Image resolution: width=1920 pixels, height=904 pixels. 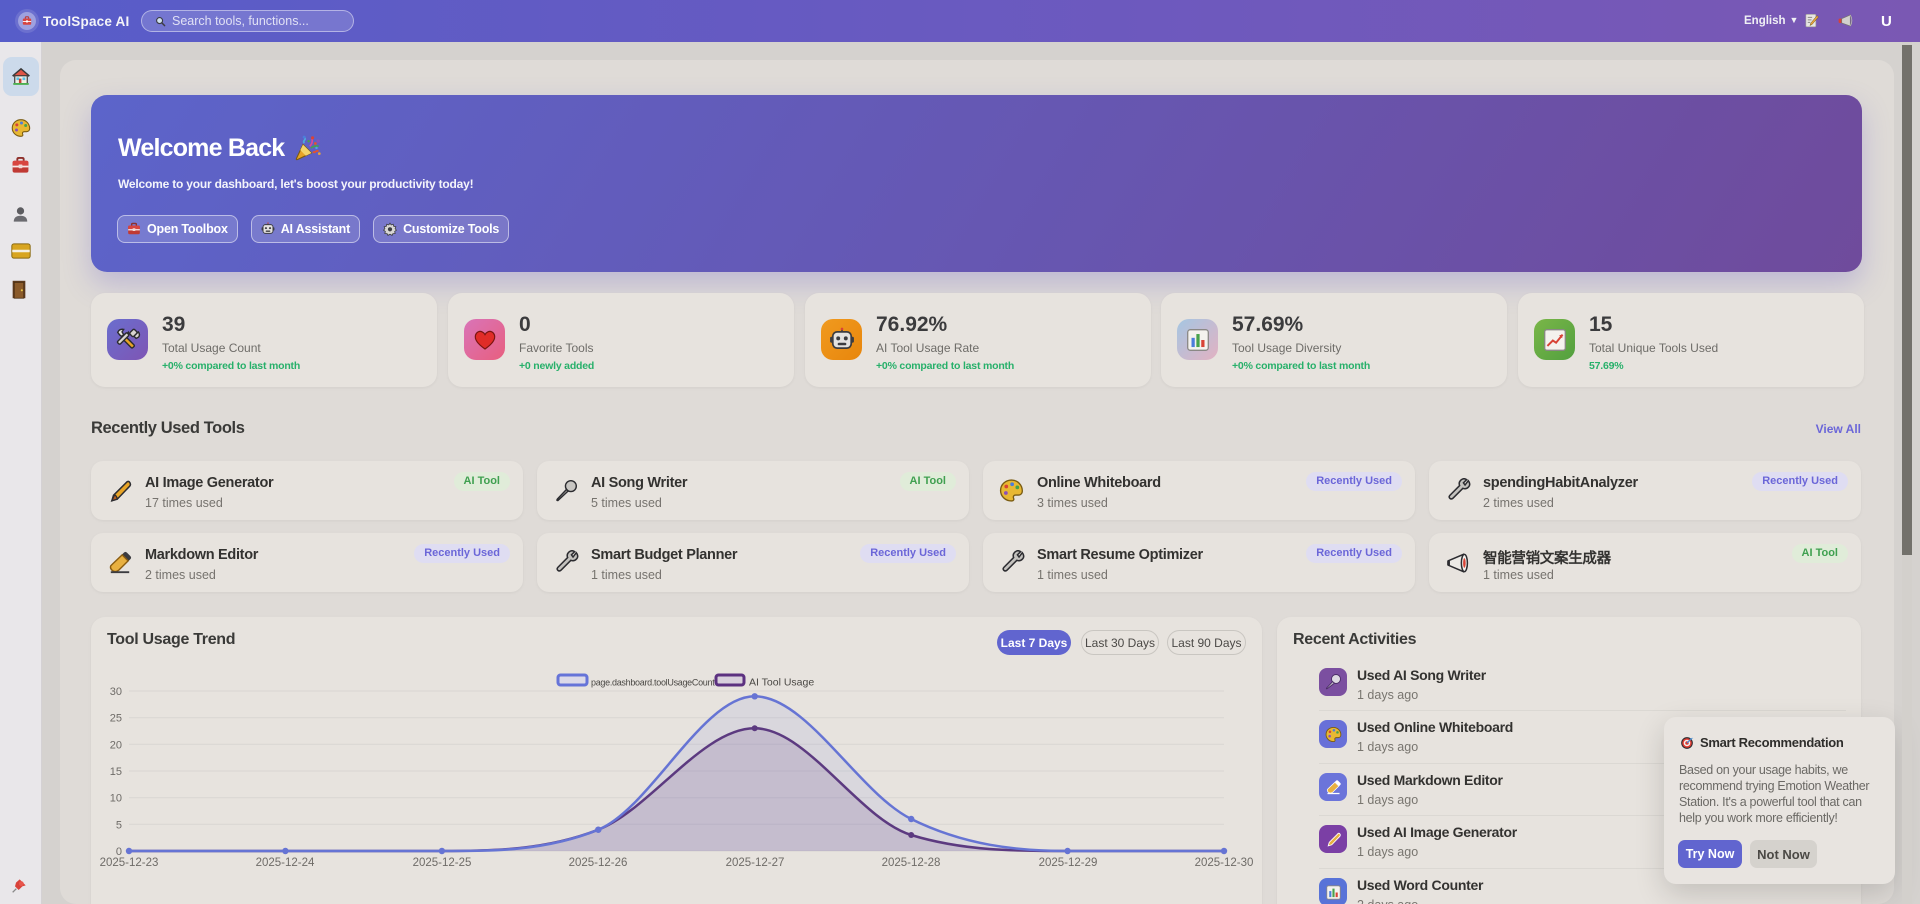 What do you see at coordinates (285, 863) in the screenshot?
I see `svg-text: 2025-12-24` at bounding box center [285, 863].